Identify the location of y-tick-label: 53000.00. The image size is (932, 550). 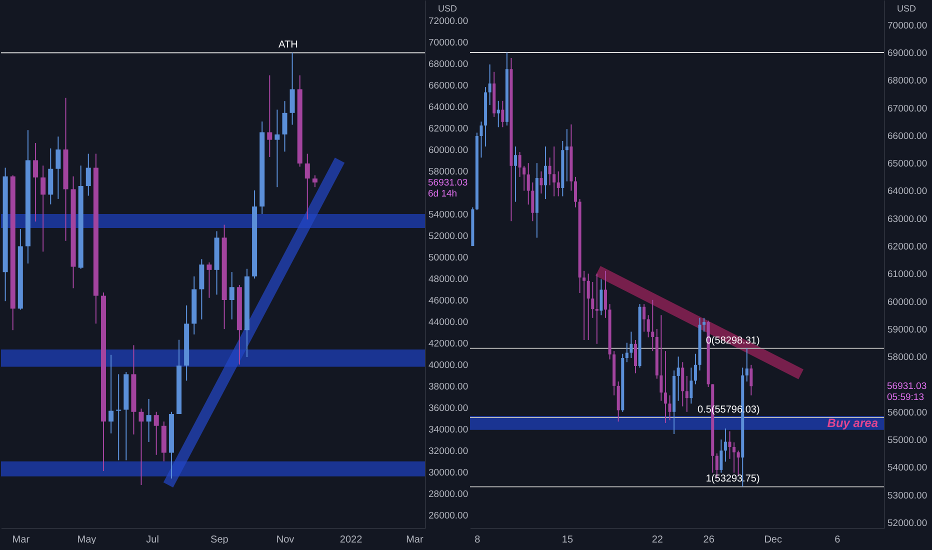
(908, 496).